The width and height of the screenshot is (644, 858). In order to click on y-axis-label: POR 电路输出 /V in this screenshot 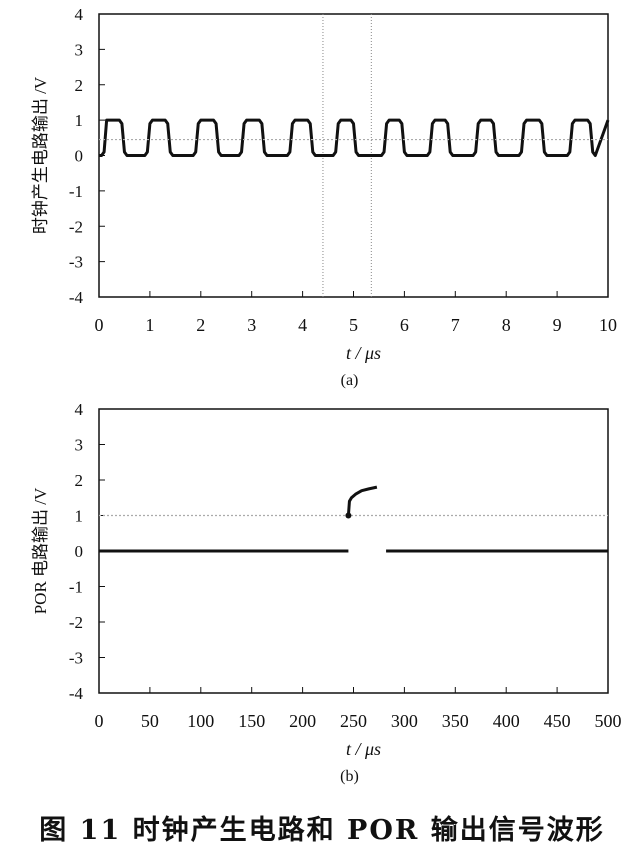, I will do `click(40, 550)`.